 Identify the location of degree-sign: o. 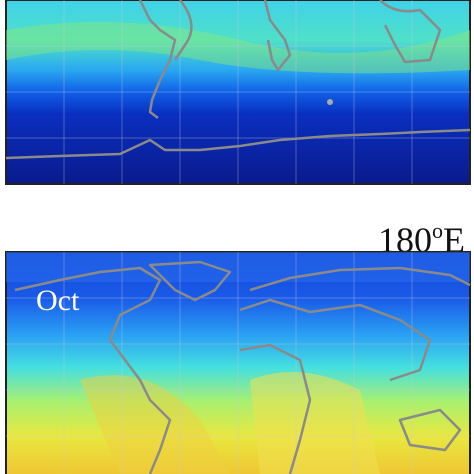
(437, 230).